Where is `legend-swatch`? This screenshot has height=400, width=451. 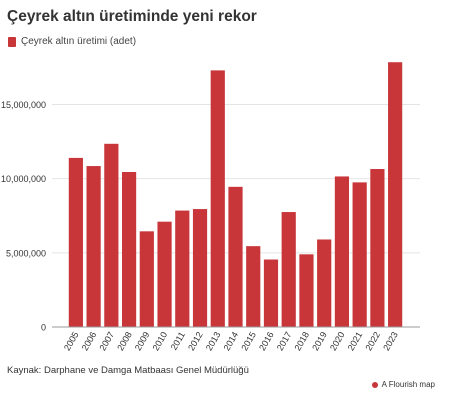 legend-swatch is located at coordinates (12, 41).